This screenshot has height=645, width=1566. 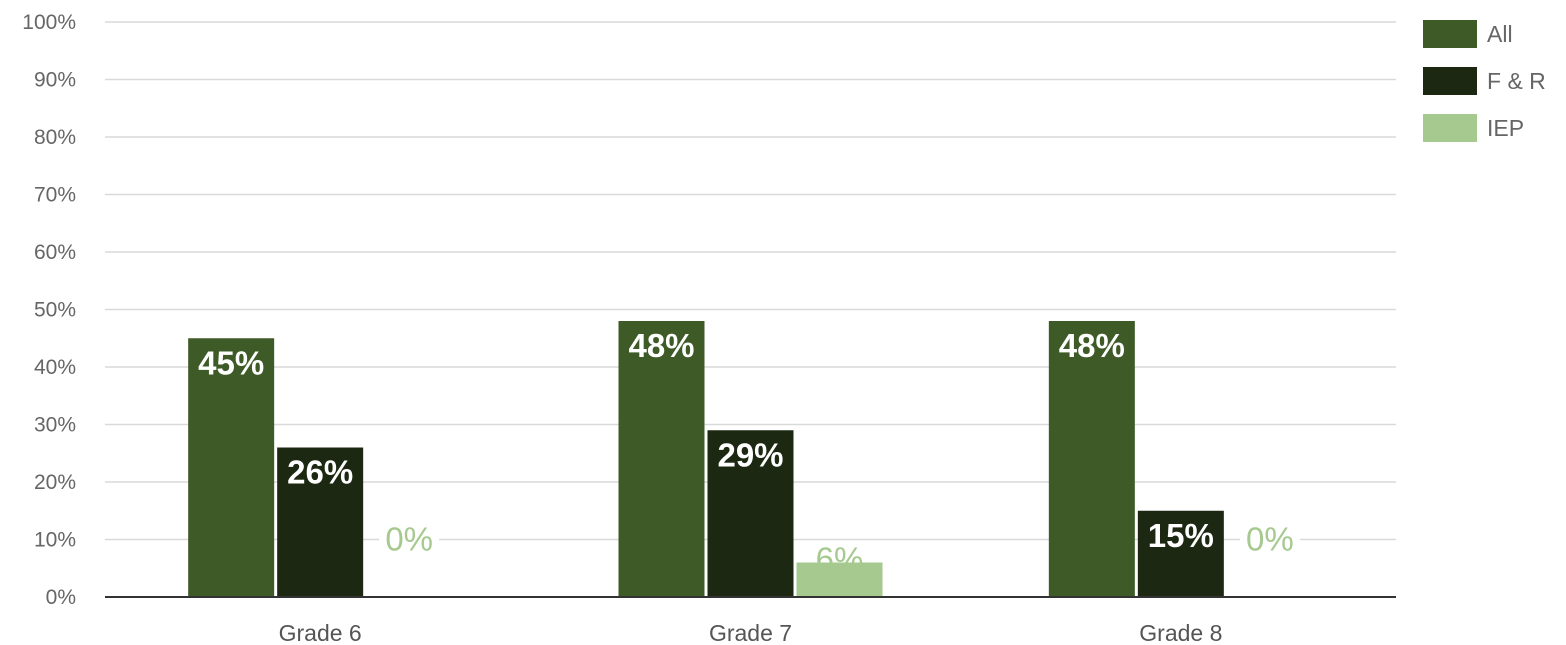 What do you see at coordinates (750, 454) in the screenshot?
I see `value-label: 29%` at bounding box center [750, 454].